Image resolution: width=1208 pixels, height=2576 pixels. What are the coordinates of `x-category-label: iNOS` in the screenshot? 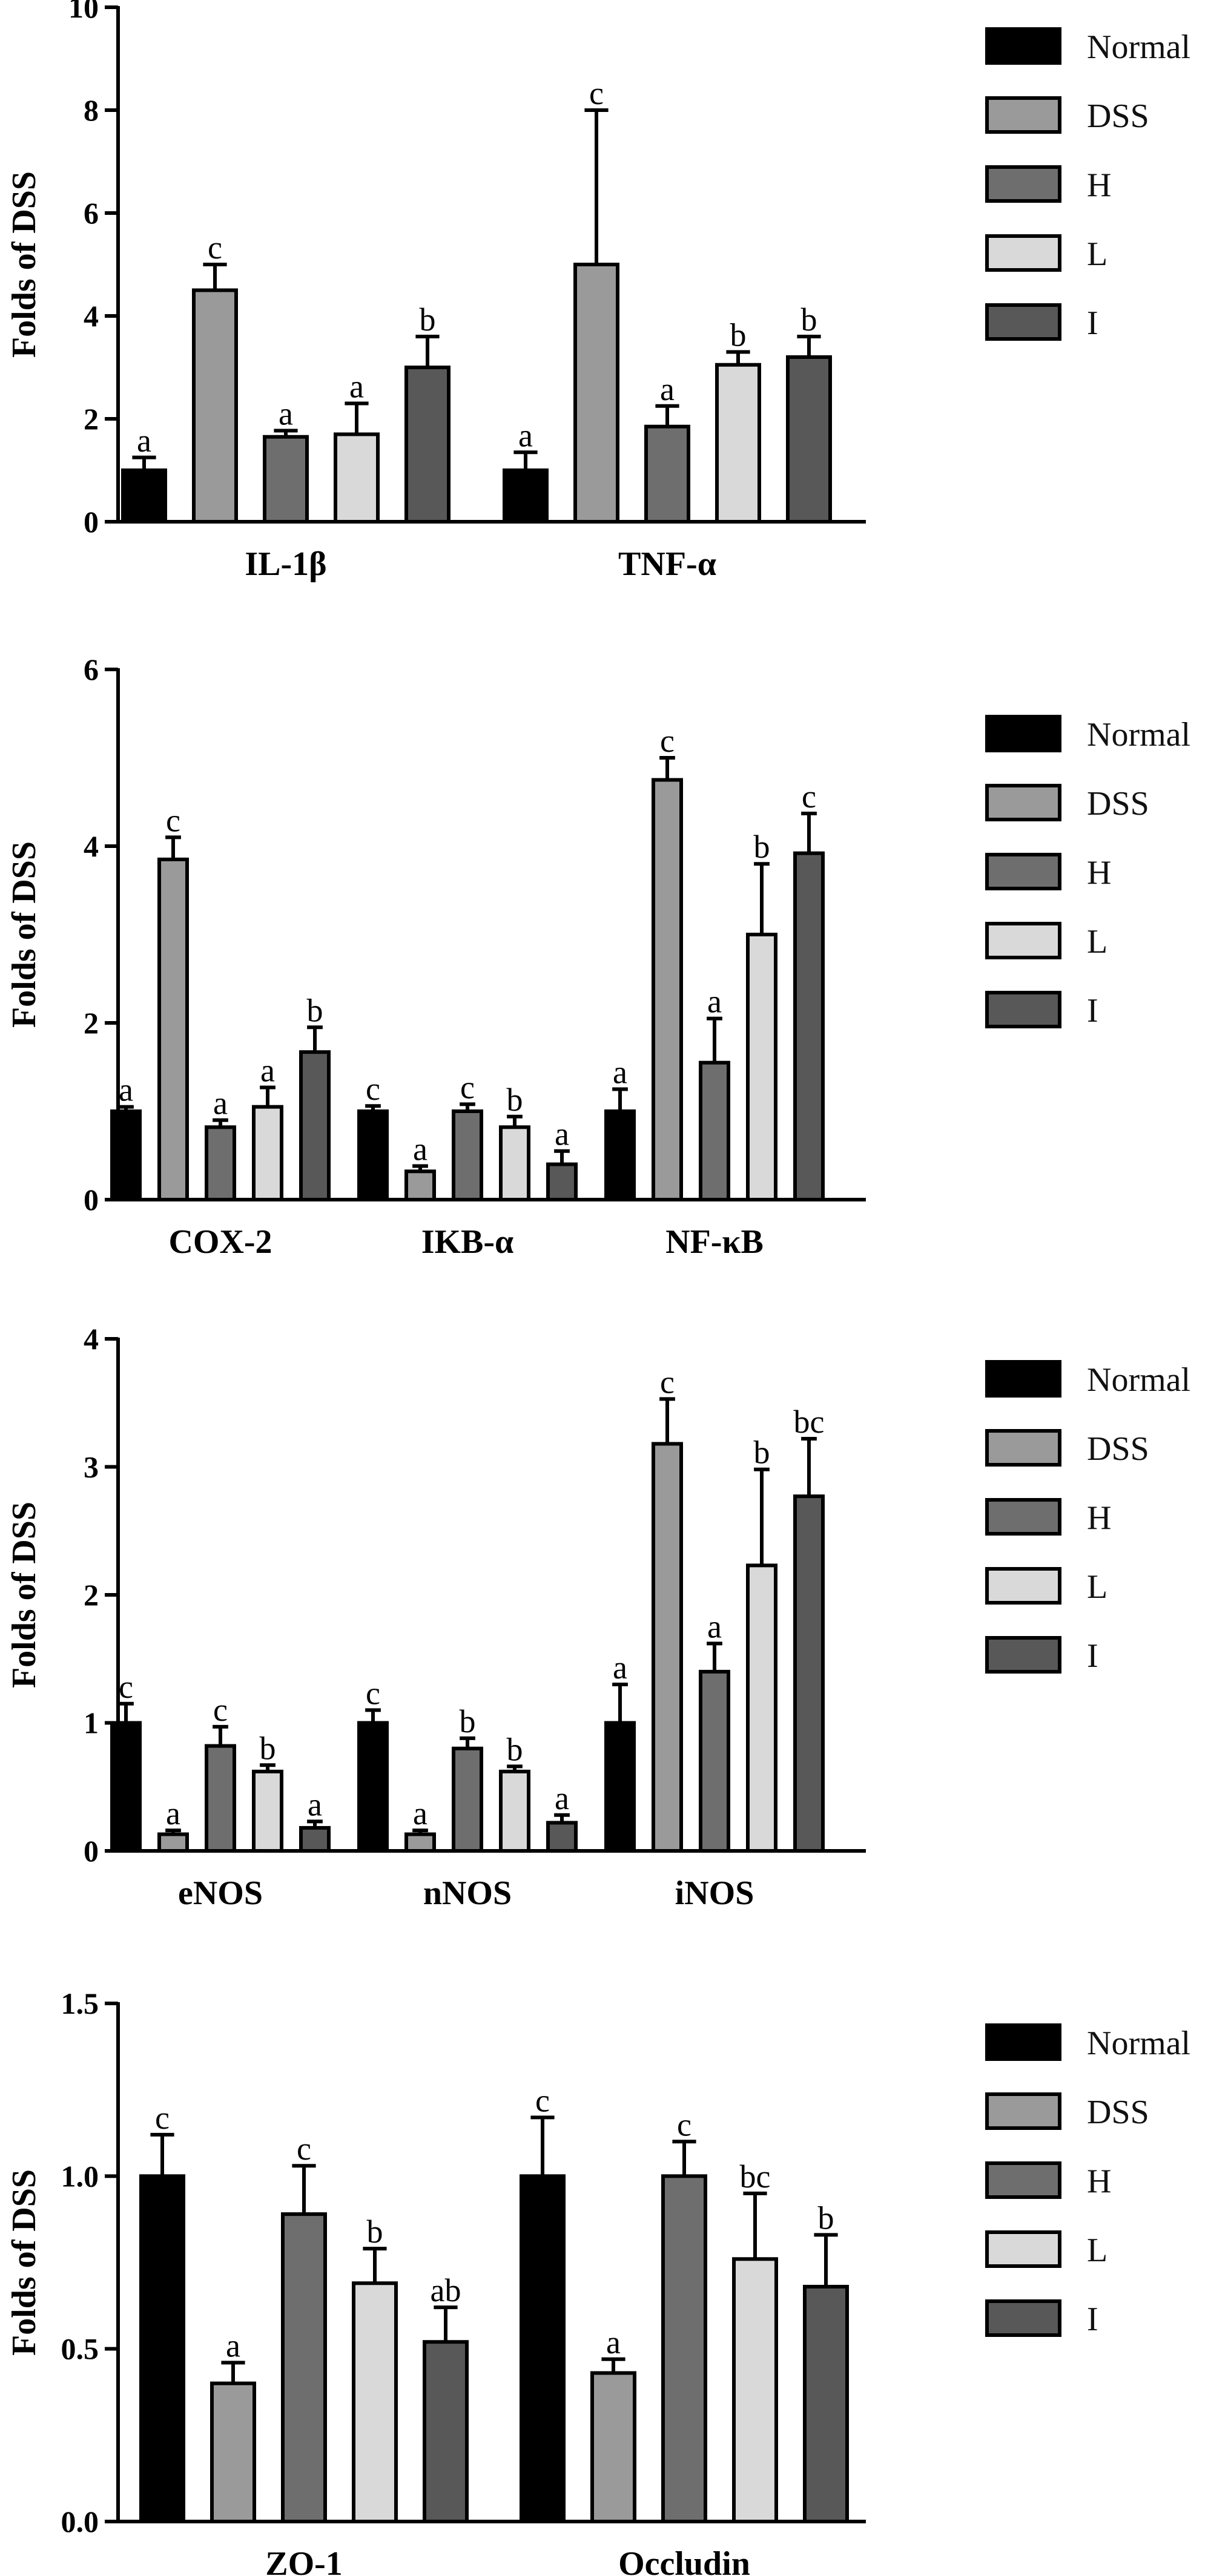 It's located at (714, 1893).